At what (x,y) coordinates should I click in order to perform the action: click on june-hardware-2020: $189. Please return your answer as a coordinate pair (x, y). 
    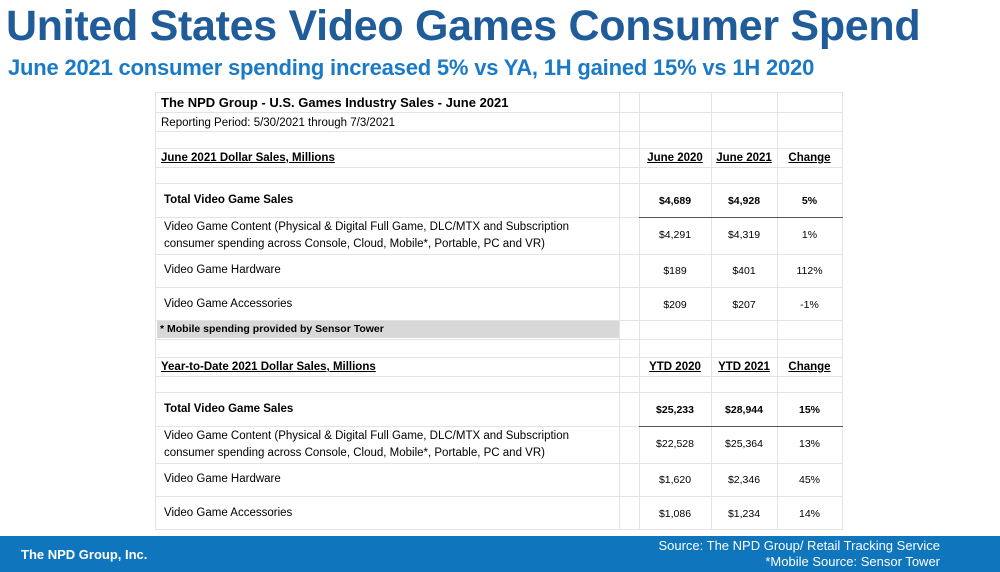
    Looking at the image, I should click on (675, 271).